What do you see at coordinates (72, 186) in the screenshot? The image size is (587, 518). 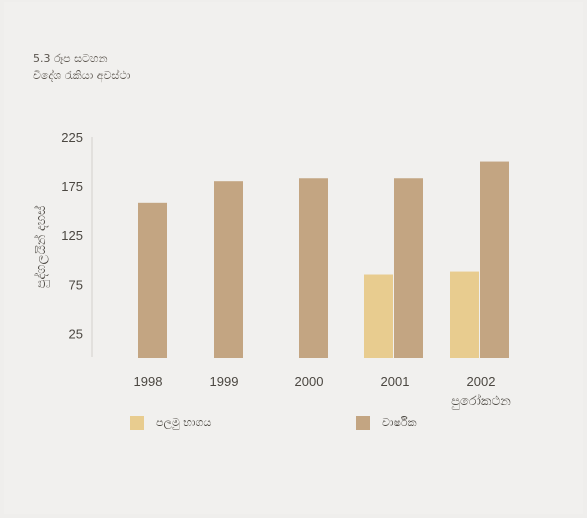 I see `y-tick-label: 175` at bounding box center [72, 186].